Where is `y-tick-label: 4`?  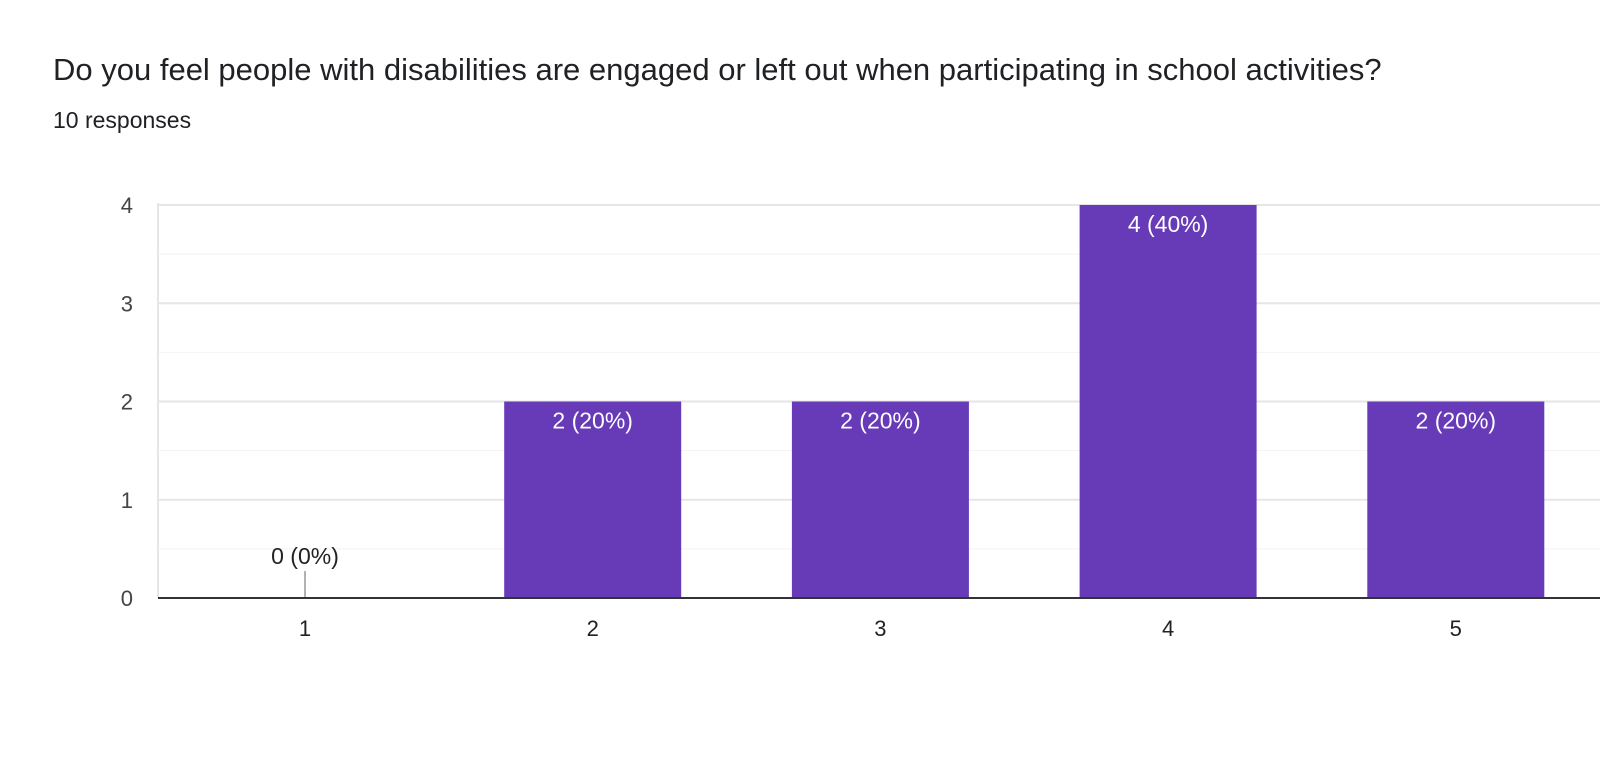
y-tick-label: 4 is located at coordinates (127, 205).